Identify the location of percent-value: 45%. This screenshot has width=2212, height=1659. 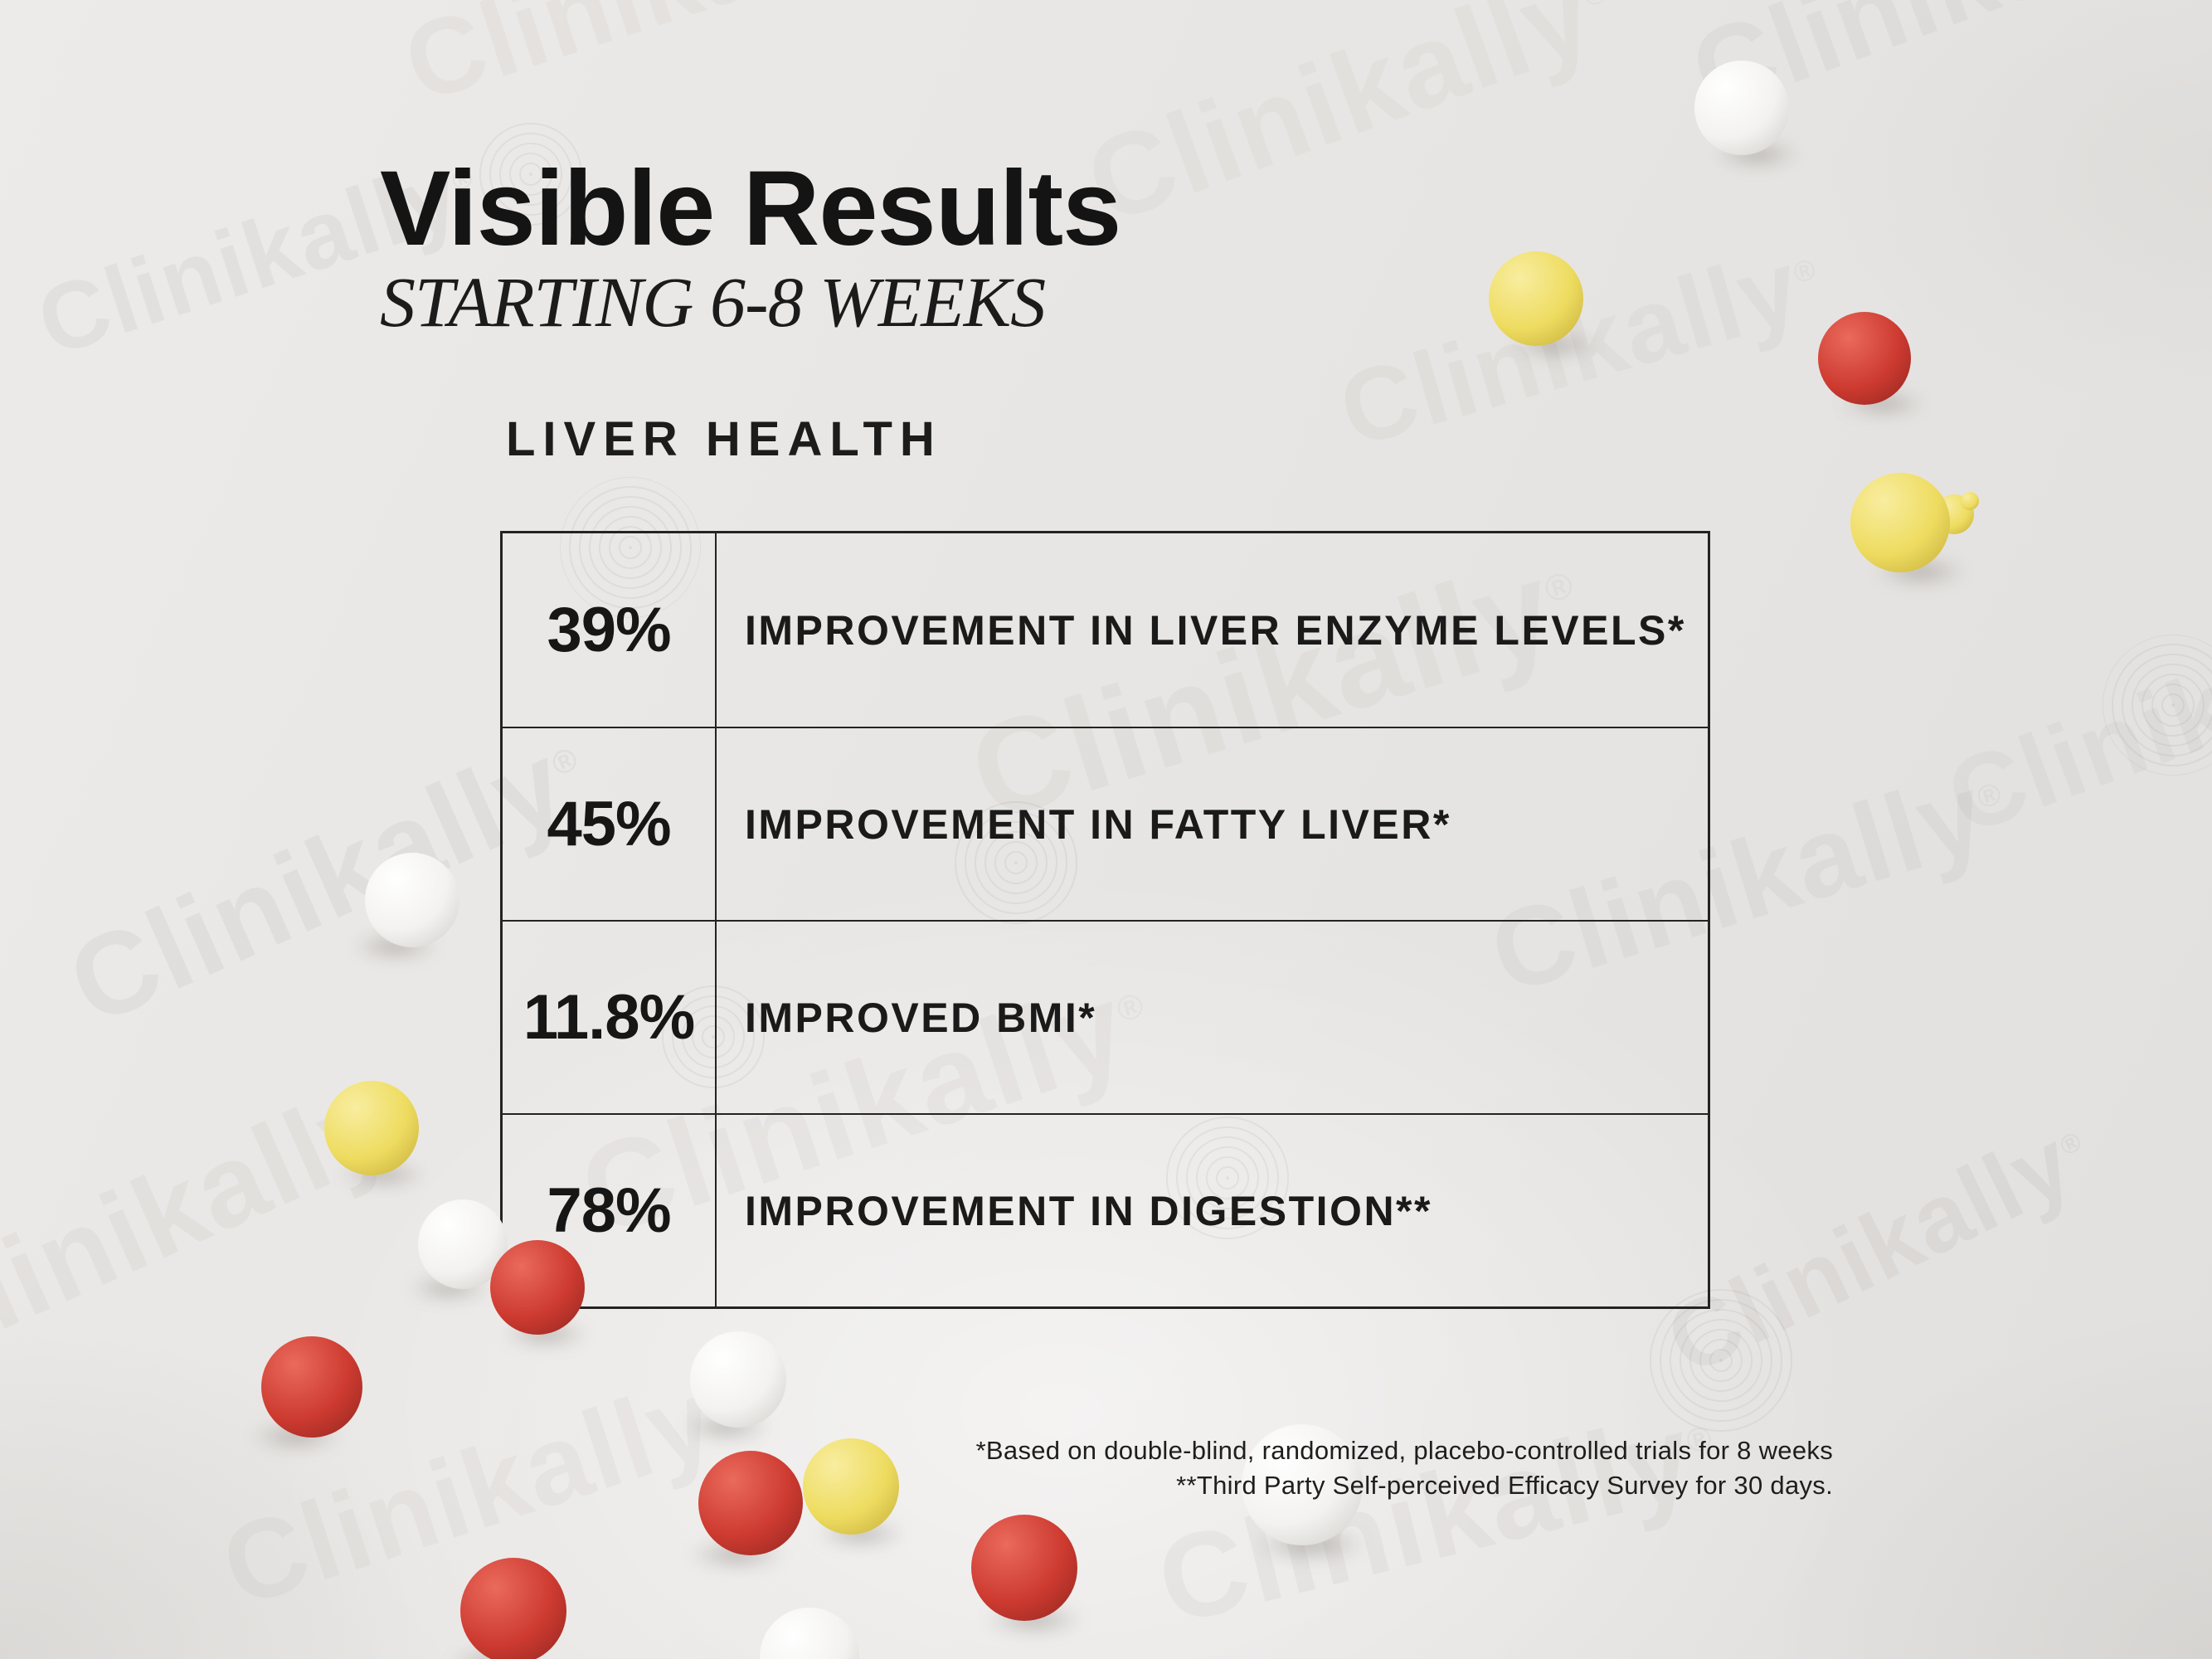
(610, 824).